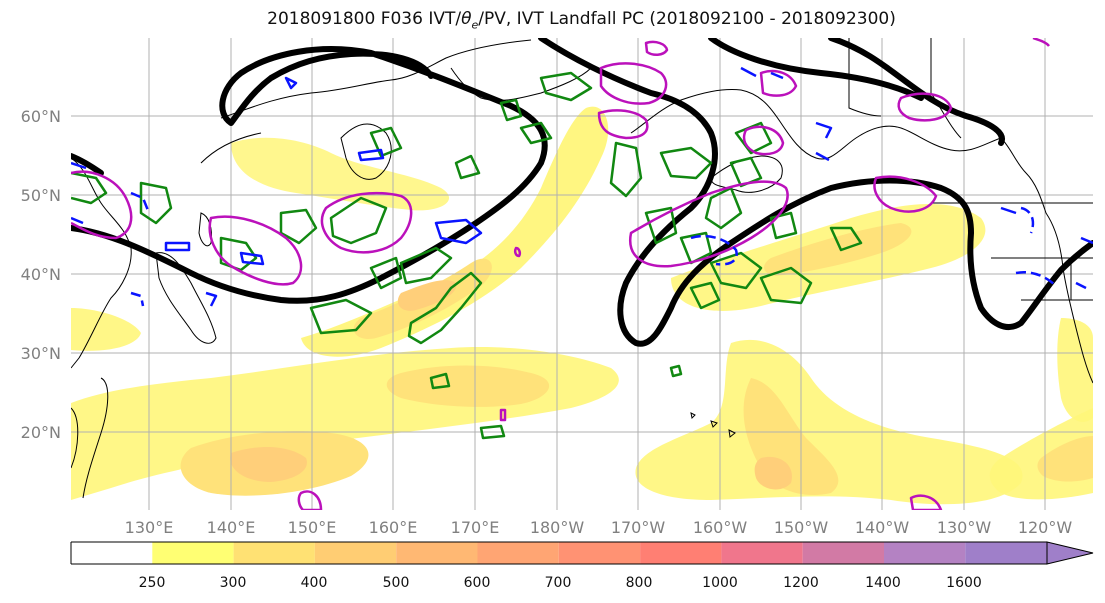 The image size is (1105, 603). I want to click on colorbar-tick-250: 250, so click(152, 583).